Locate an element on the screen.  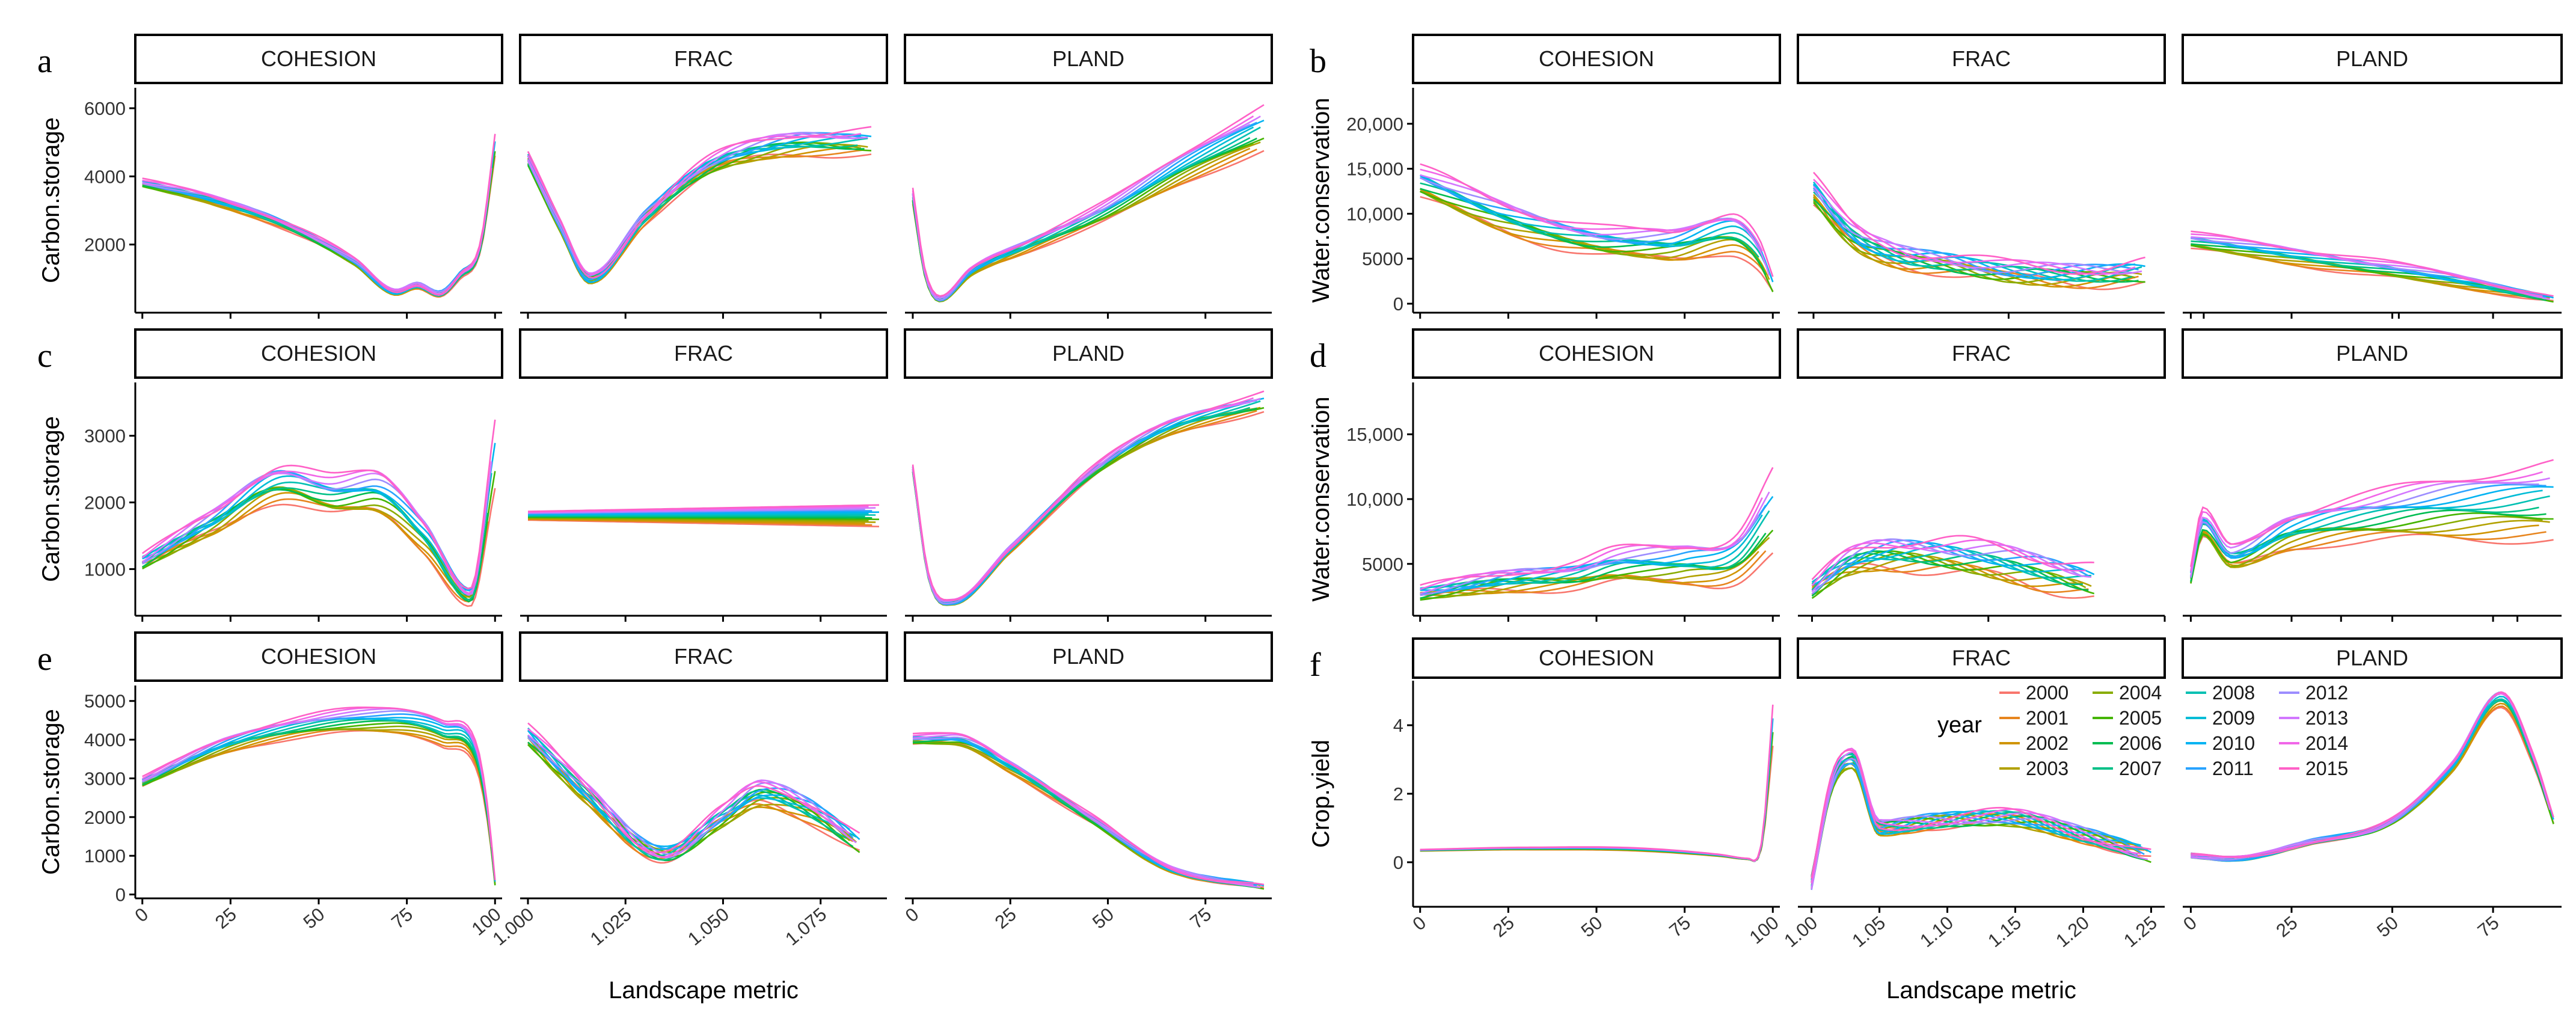
series-line-d-2-2015 is located at coordinates (2372, 513).